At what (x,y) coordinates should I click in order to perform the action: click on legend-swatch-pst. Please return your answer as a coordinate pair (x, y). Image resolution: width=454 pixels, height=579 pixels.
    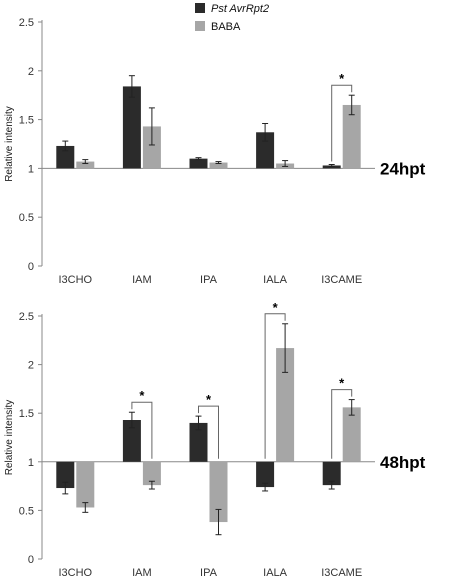
    Looking at the image, I should click on (200, 8).